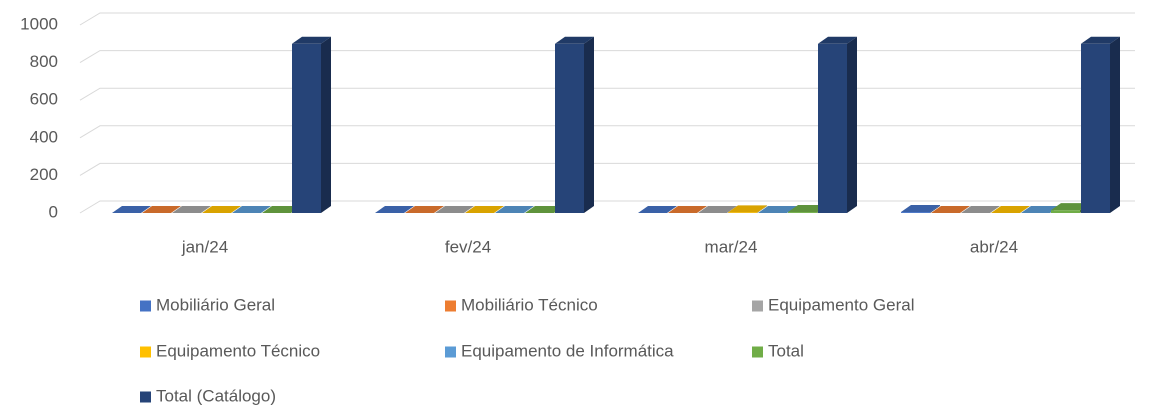 This screenshot has height=412, width=1151. What do you see at coordinates (786, 350) in the screenshot?
I see `legend-label: Total` at bounding box center [786, 350].